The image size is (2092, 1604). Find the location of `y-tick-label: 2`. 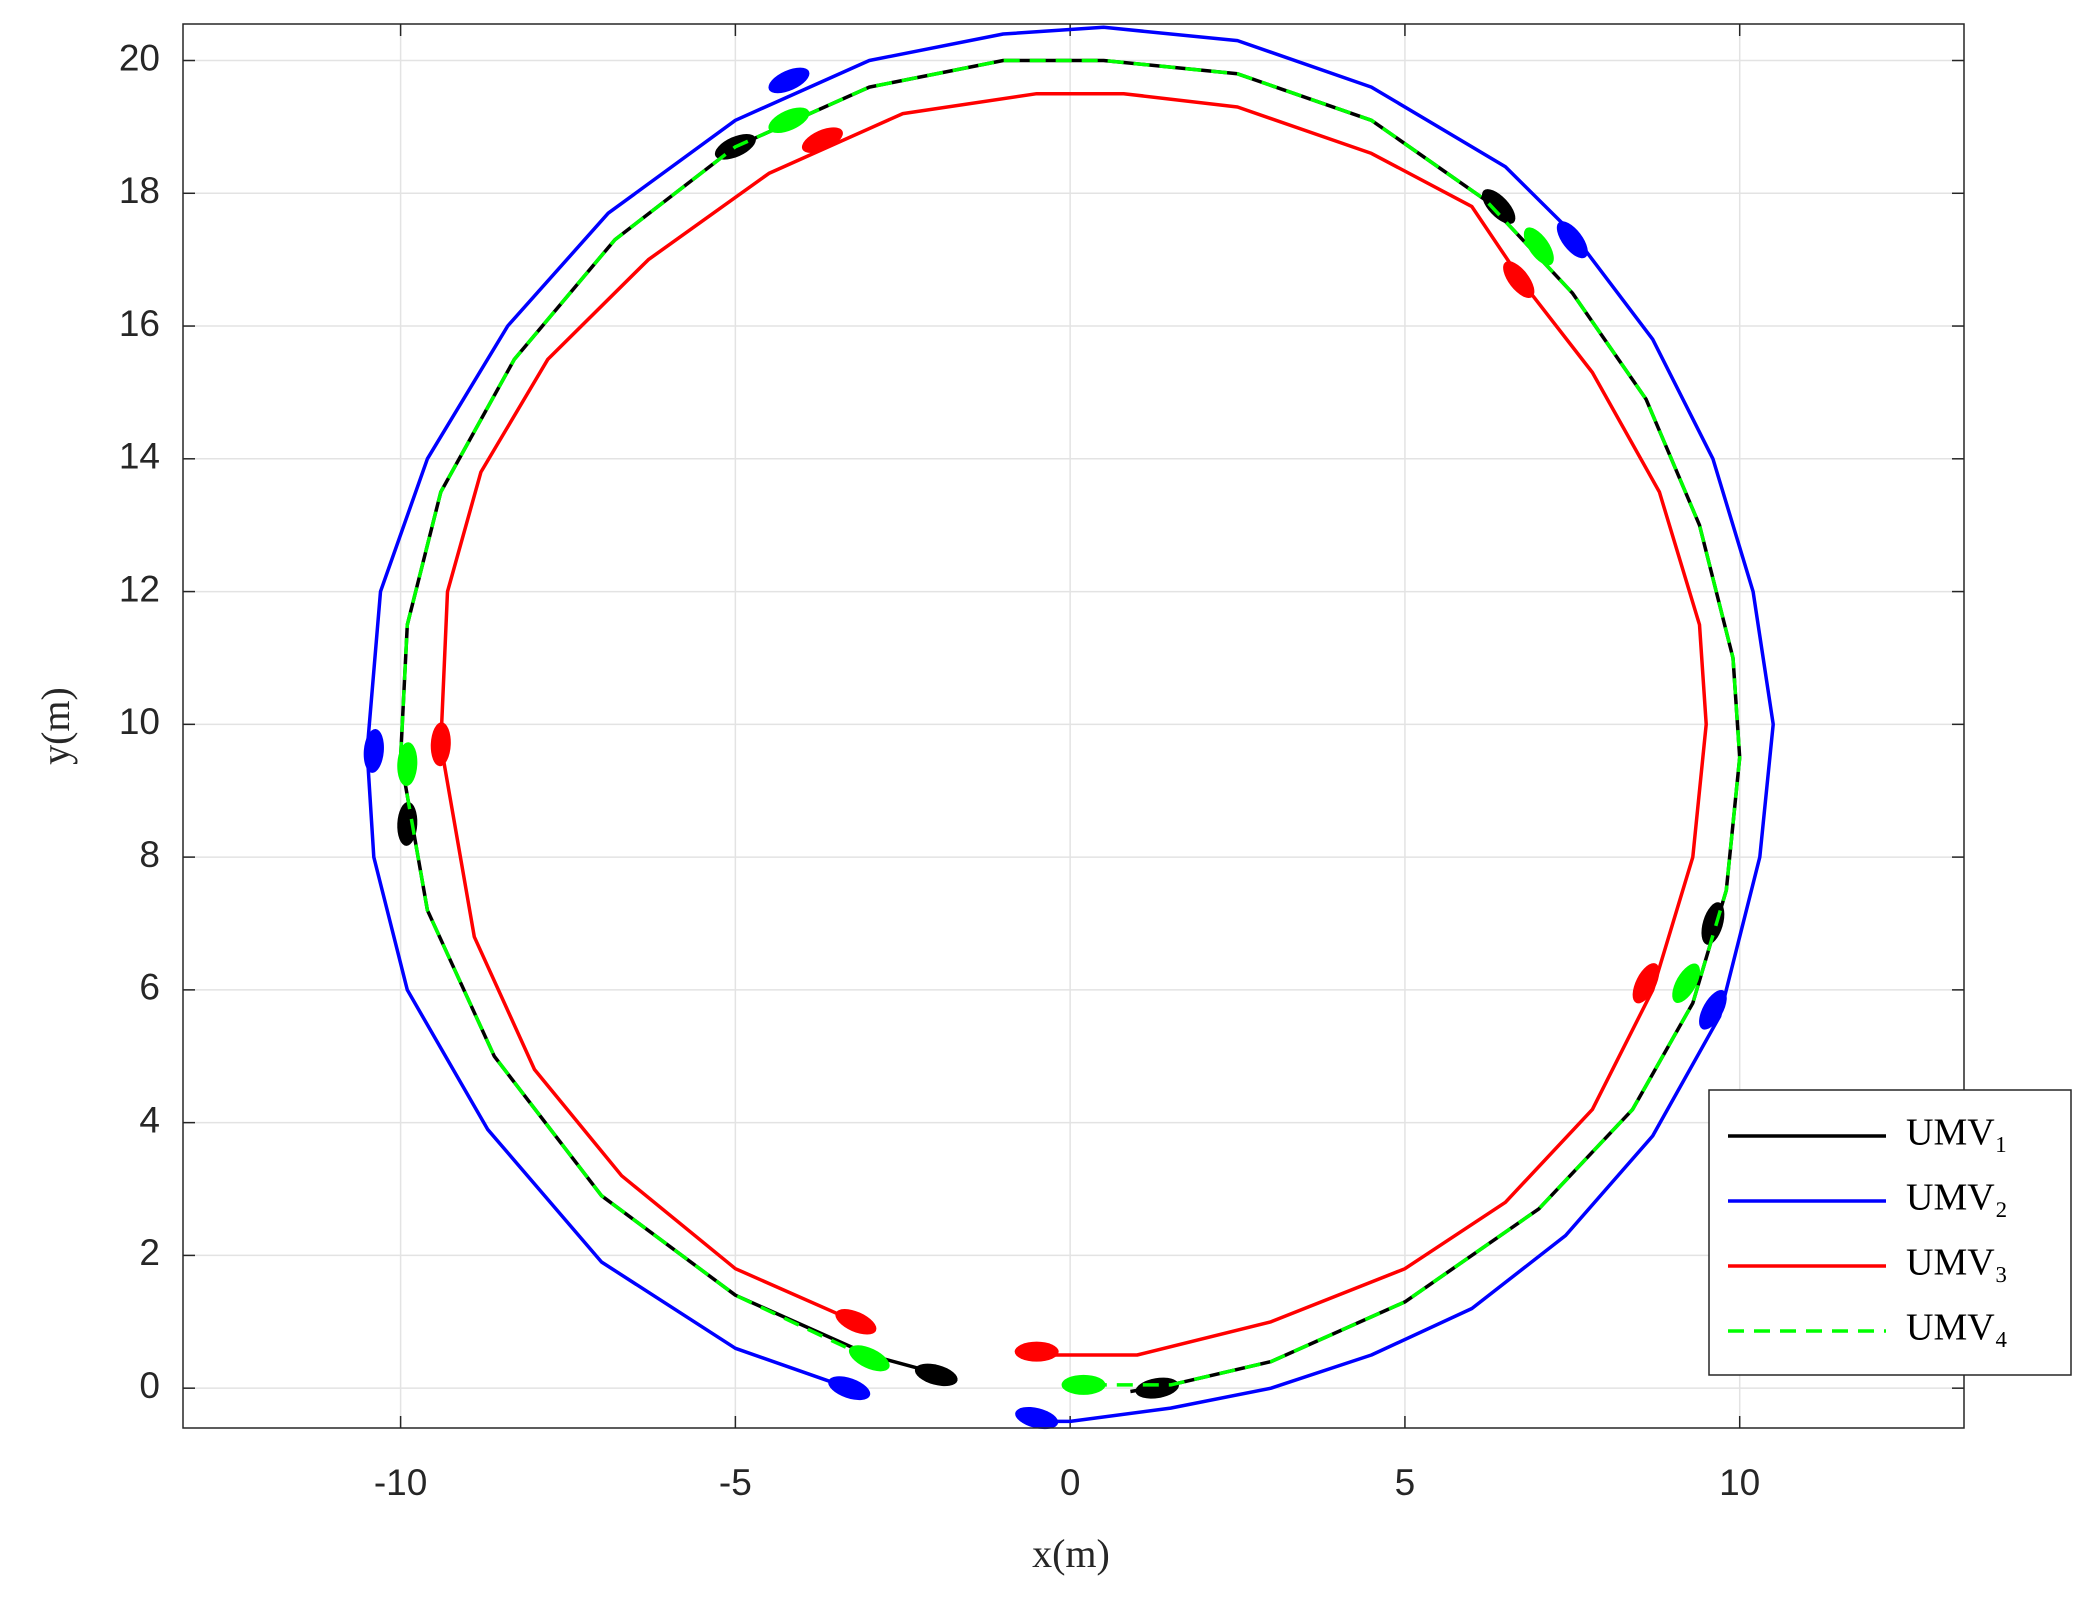

y-tick-label: 2 is located at coordinates (149, 1252).